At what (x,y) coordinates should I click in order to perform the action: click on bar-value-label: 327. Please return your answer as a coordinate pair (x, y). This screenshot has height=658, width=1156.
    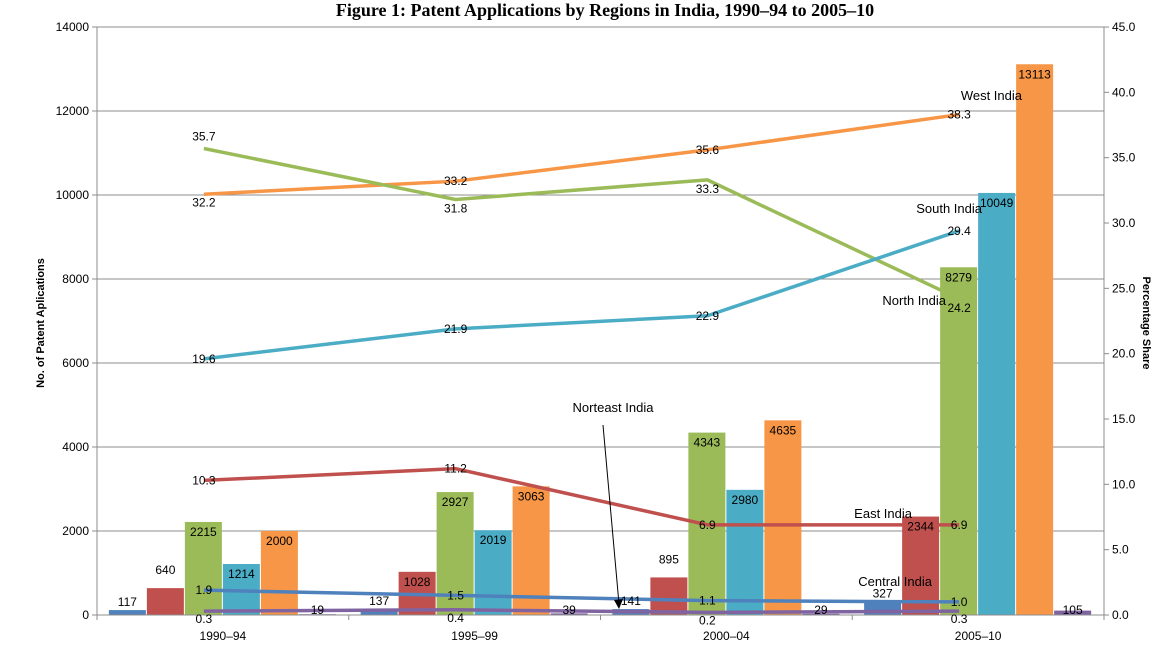
    Looking at the image, I should click on (883, 593).